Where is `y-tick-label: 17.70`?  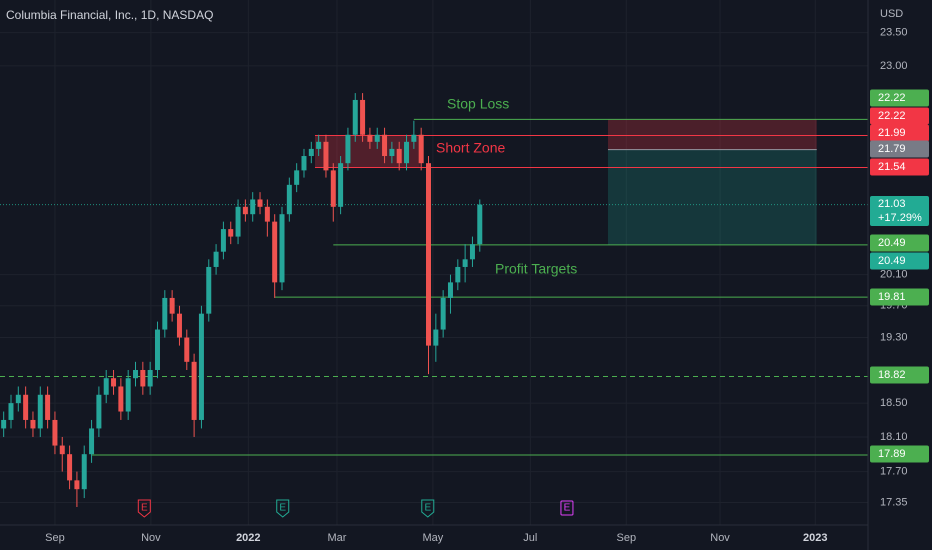 y-tick-label: 17.70 is located at coordinates (894, 471).